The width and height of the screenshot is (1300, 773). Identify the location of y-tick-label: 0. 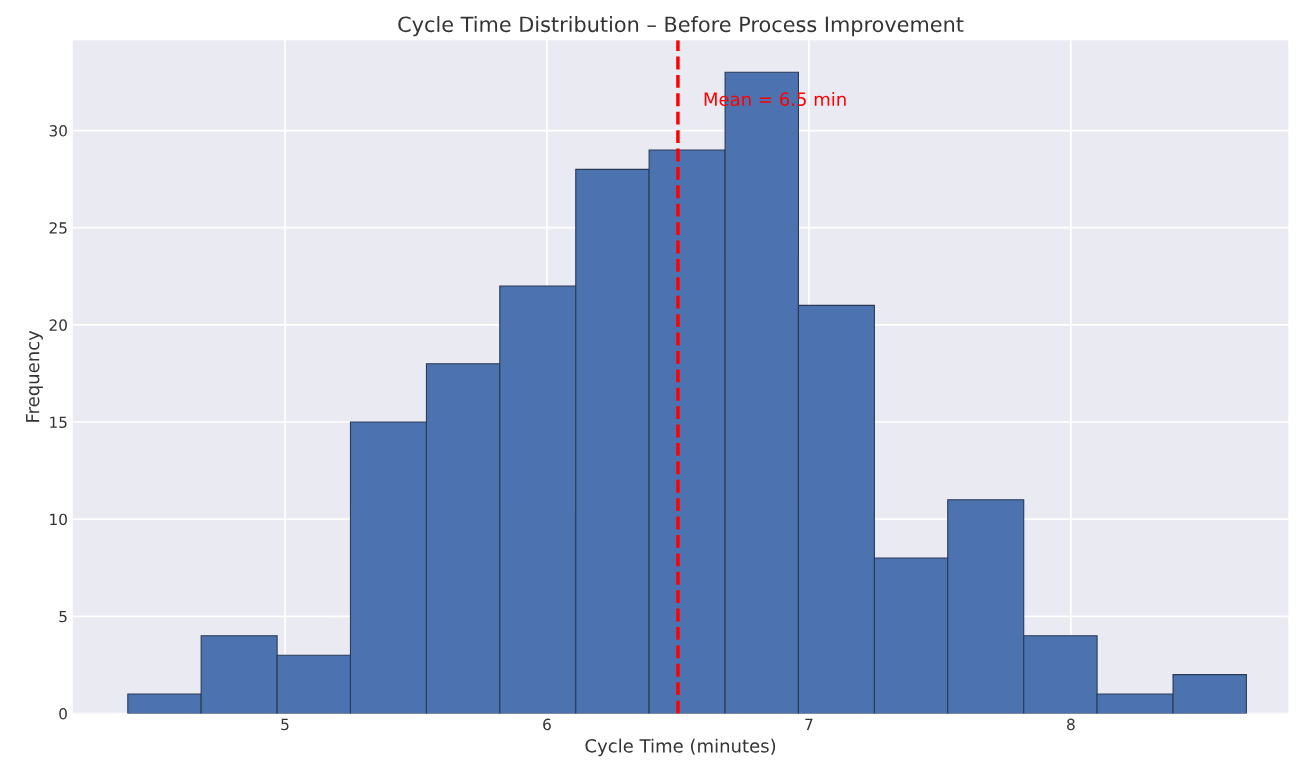
(63, 713).